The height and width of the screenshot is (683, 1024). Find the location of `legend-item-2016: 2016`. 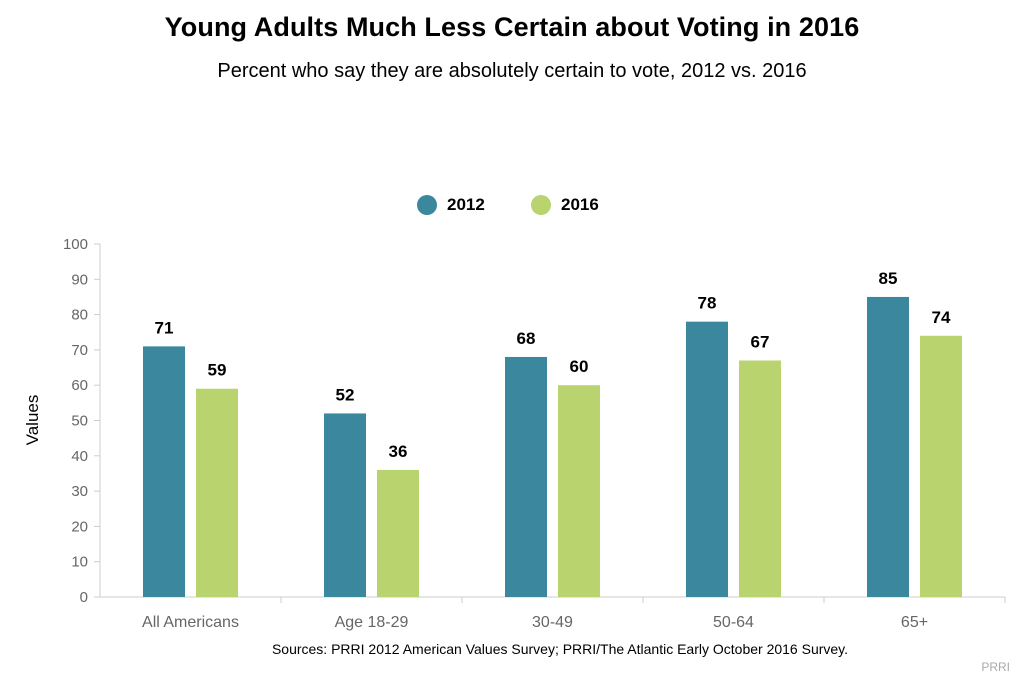

legend-item-2016: 2016 is located at coordinates (565, 205).